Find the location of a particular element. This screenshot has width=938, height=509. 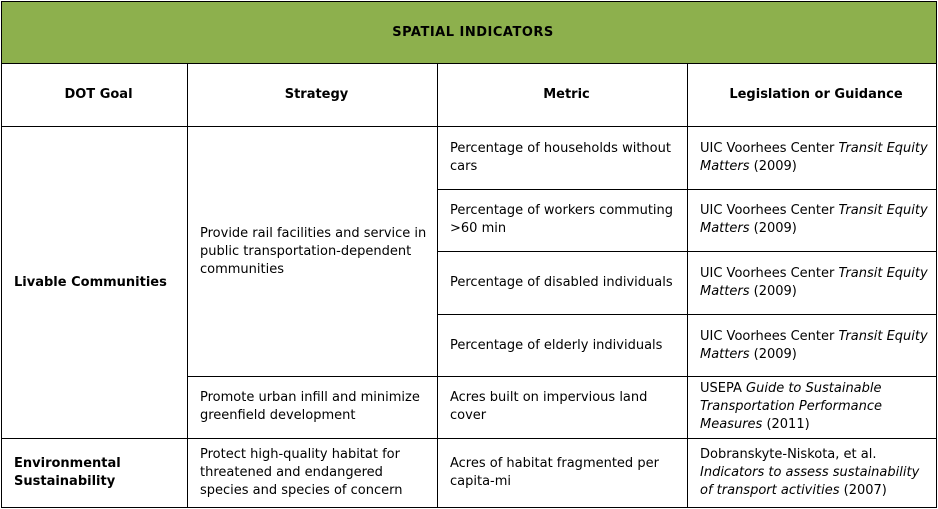

metric-cell: Percentage of disabled individuals is located at coordinates (562, 283).